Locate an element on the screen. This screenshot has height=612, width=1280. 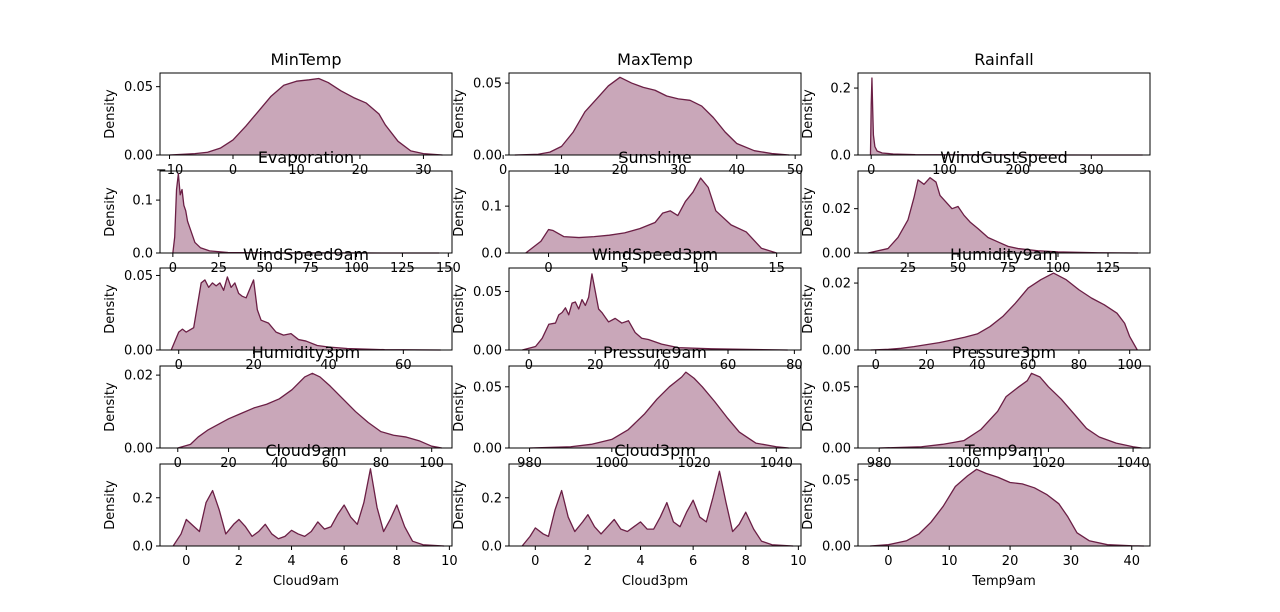
subplot-temp9am: 0 10 20 30 40 0.00 0.05 Density Temp9am Temp9am is located at coordinates (976, 515).